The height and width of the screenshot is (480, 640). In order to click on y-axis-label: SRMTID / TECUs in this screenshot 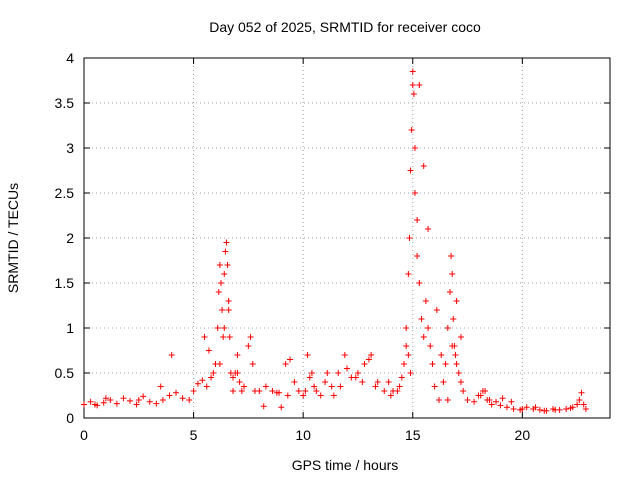, I will do `click(13, 238)`.